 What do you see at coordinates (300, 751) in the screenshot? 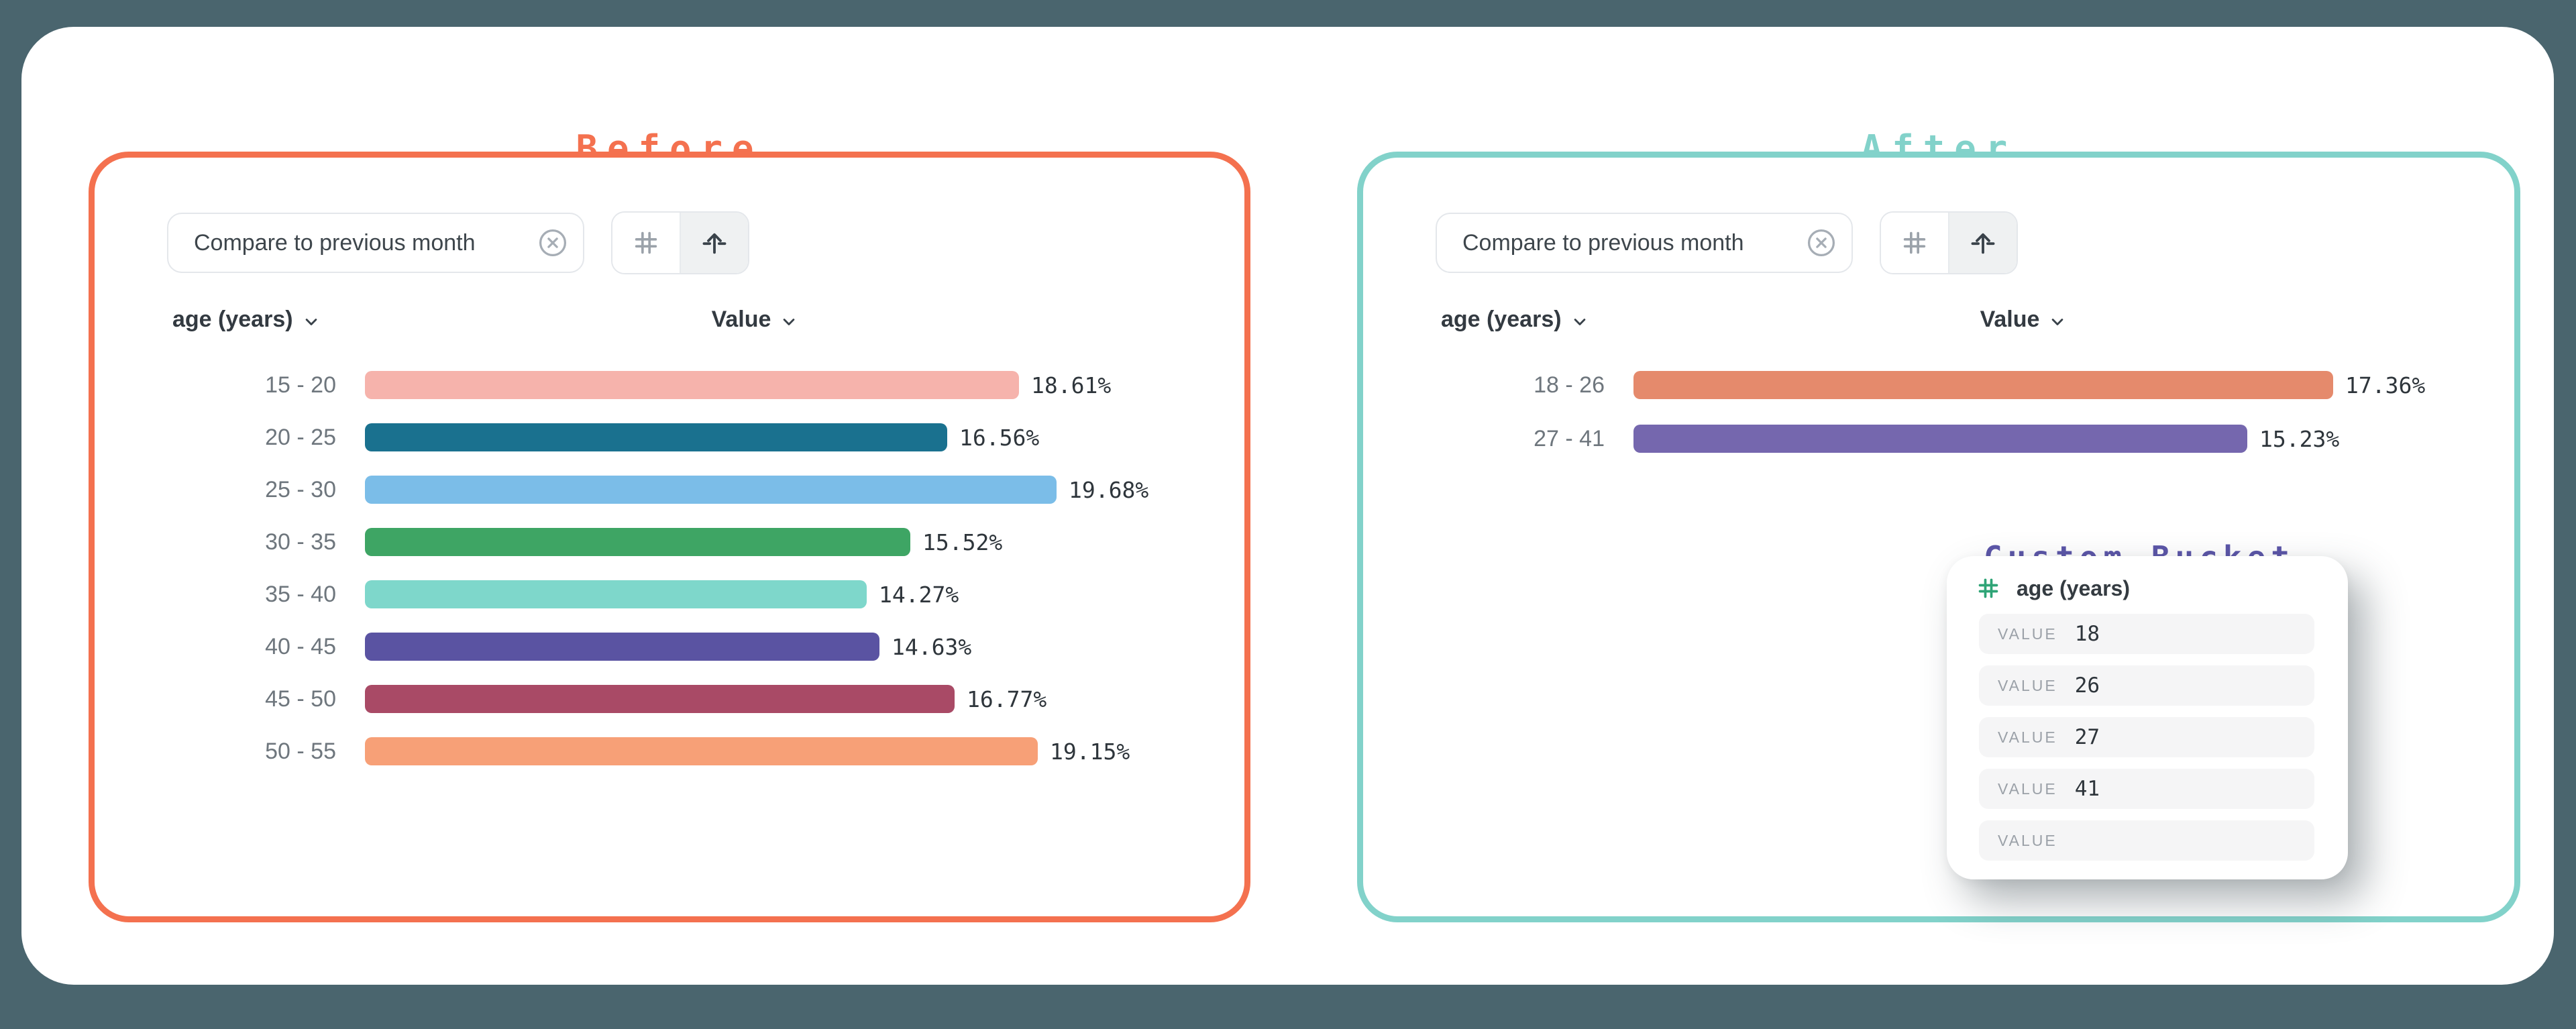
I see `bar-category-label: 50 - 55` at bounding box center [300, 751].